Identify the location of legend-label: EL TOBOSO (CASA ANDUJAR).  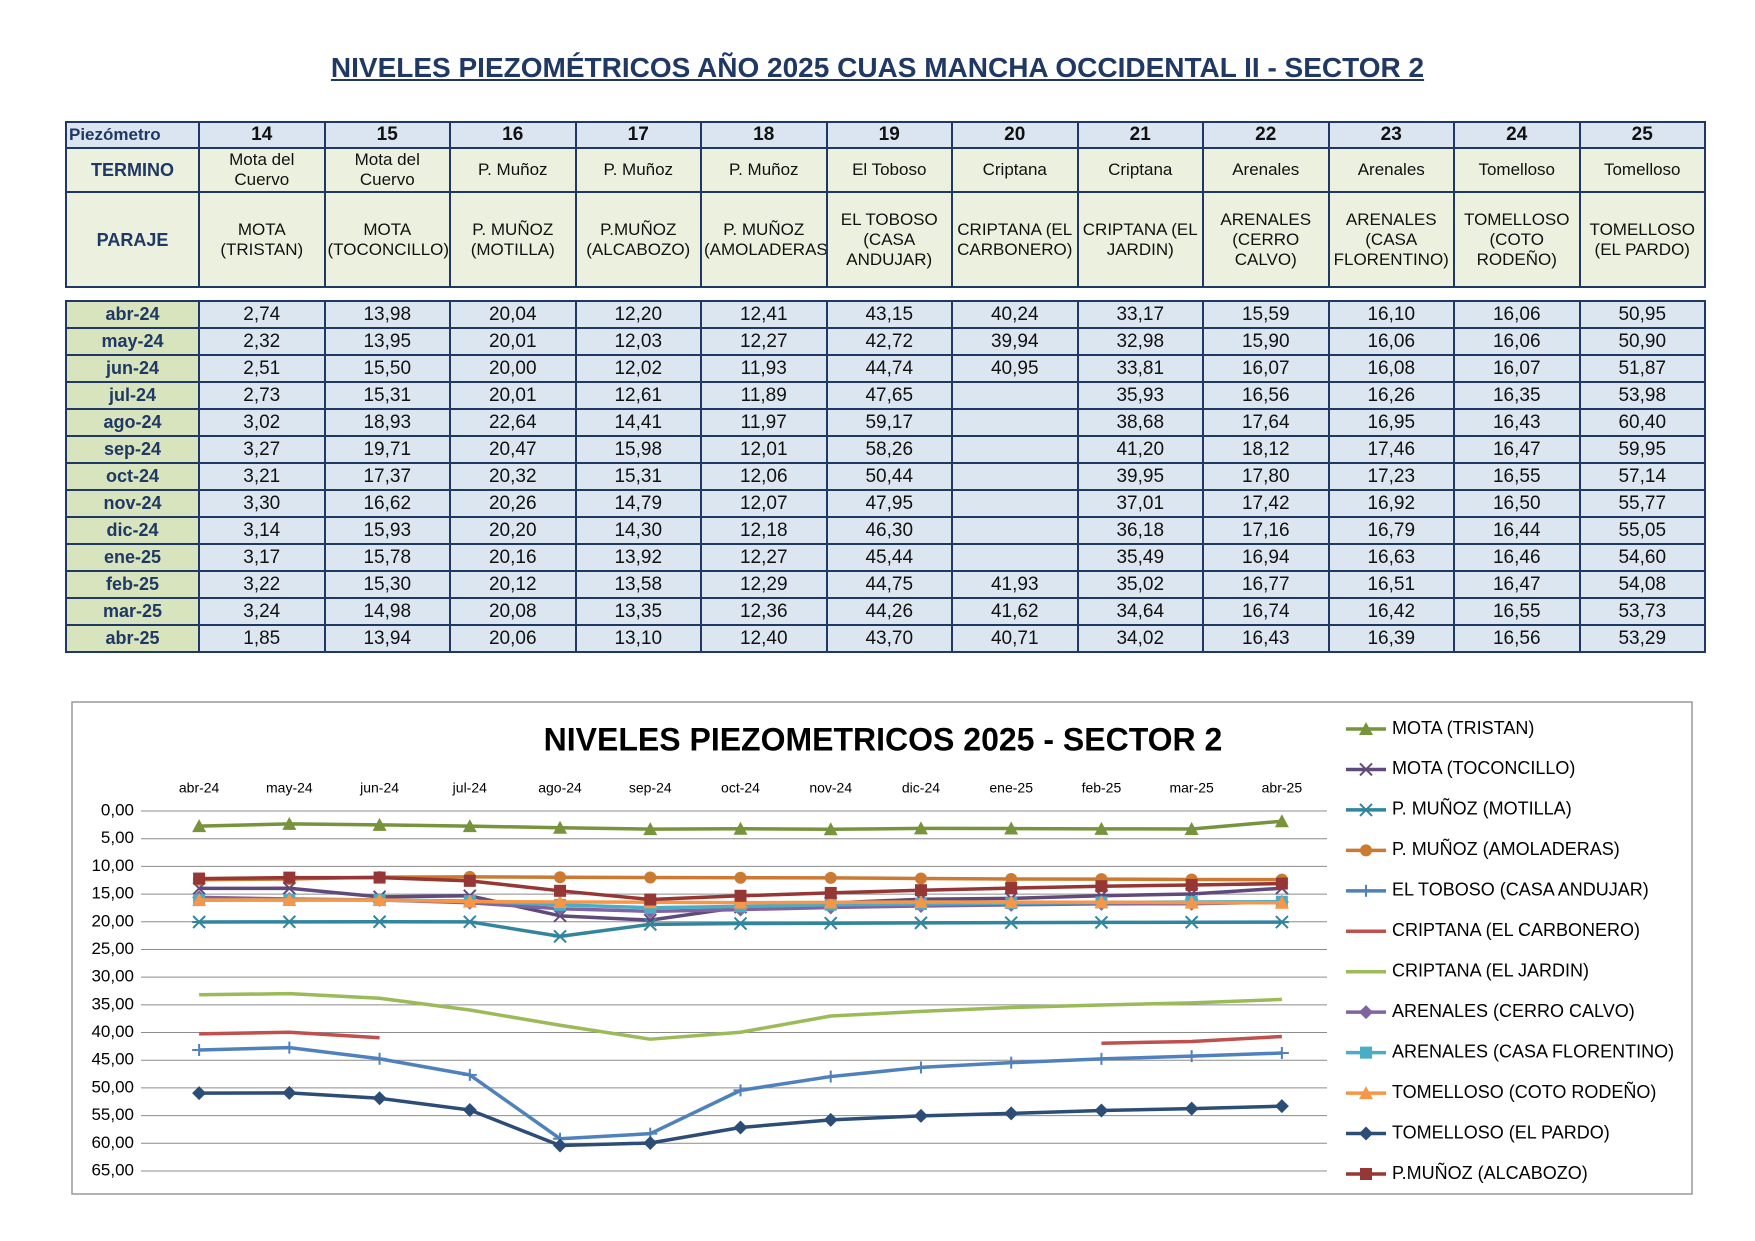
(1520, 890).